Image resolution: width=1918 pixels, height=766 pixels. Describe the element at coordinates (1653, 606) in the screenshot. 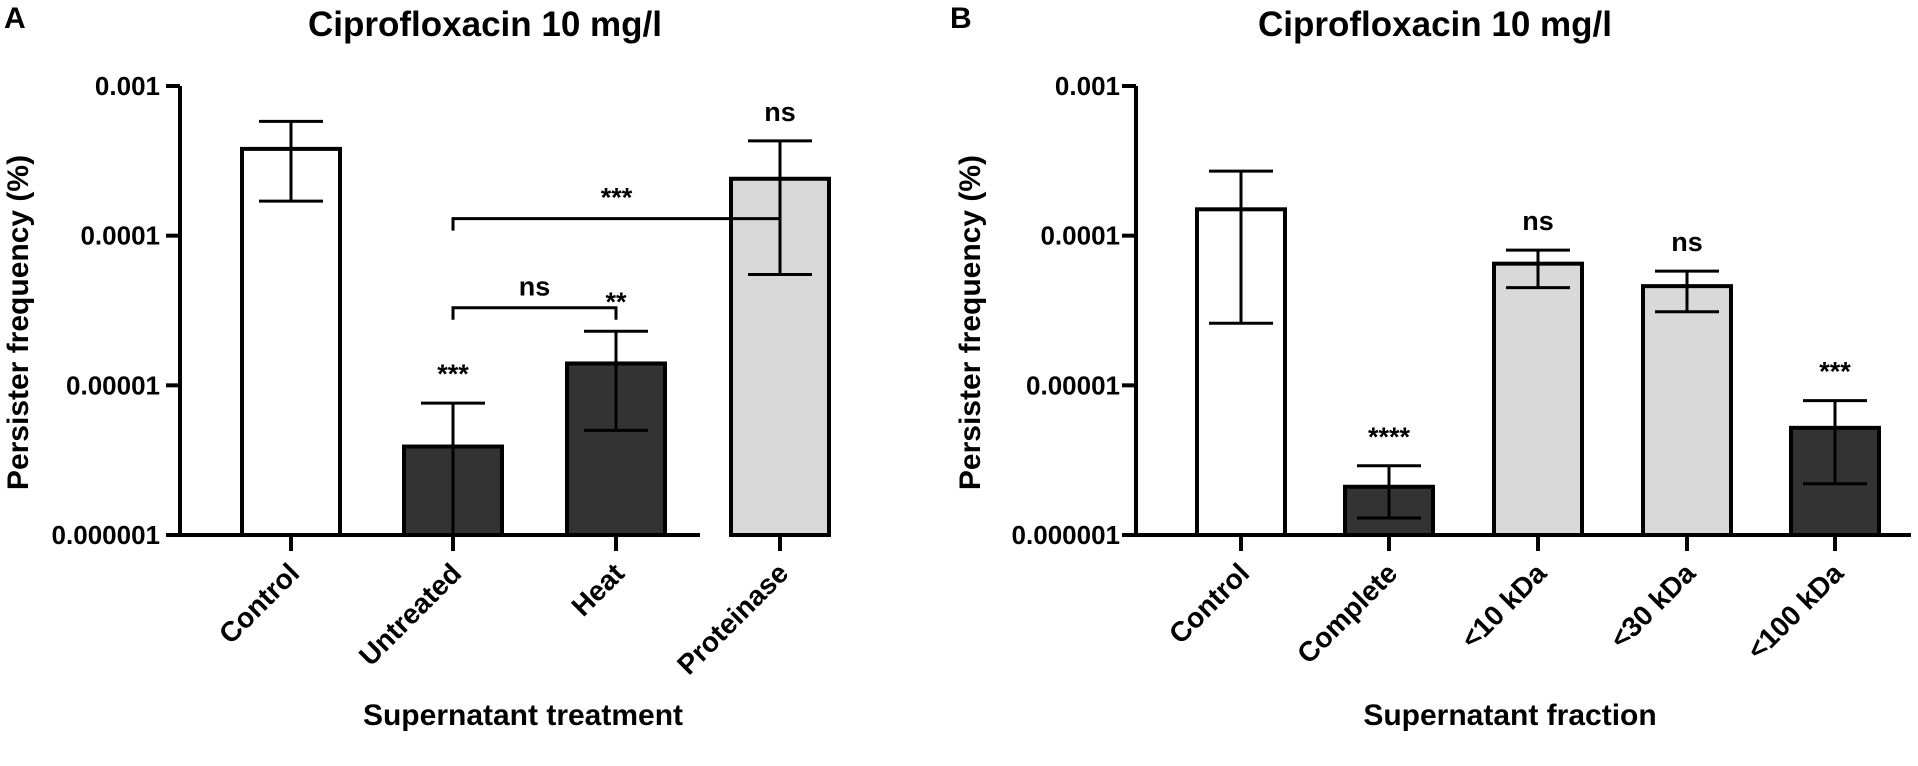

I see `panel-b-x-tick-label: <30 kDa` at that location.